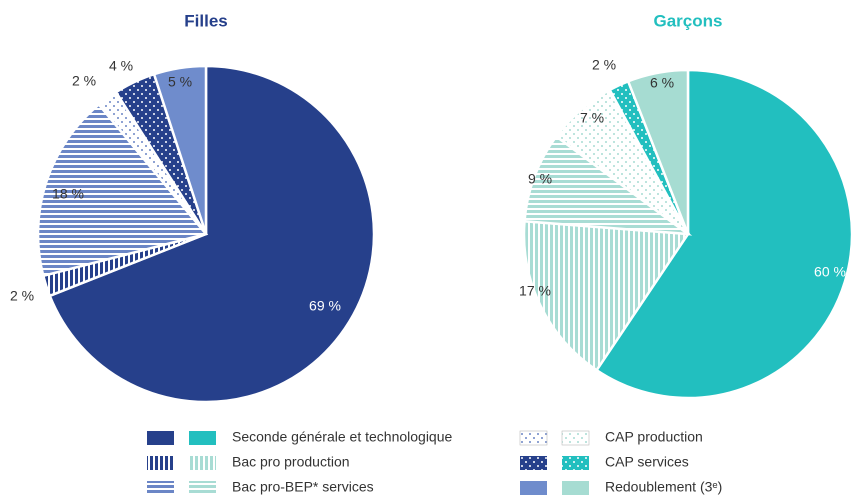 The height and width of the screenshot is (498, 852). Describe the element at coordinates (663, 487) in the screenshot. I see `legend-label: Redoublement (3ᵉ)` at that location.